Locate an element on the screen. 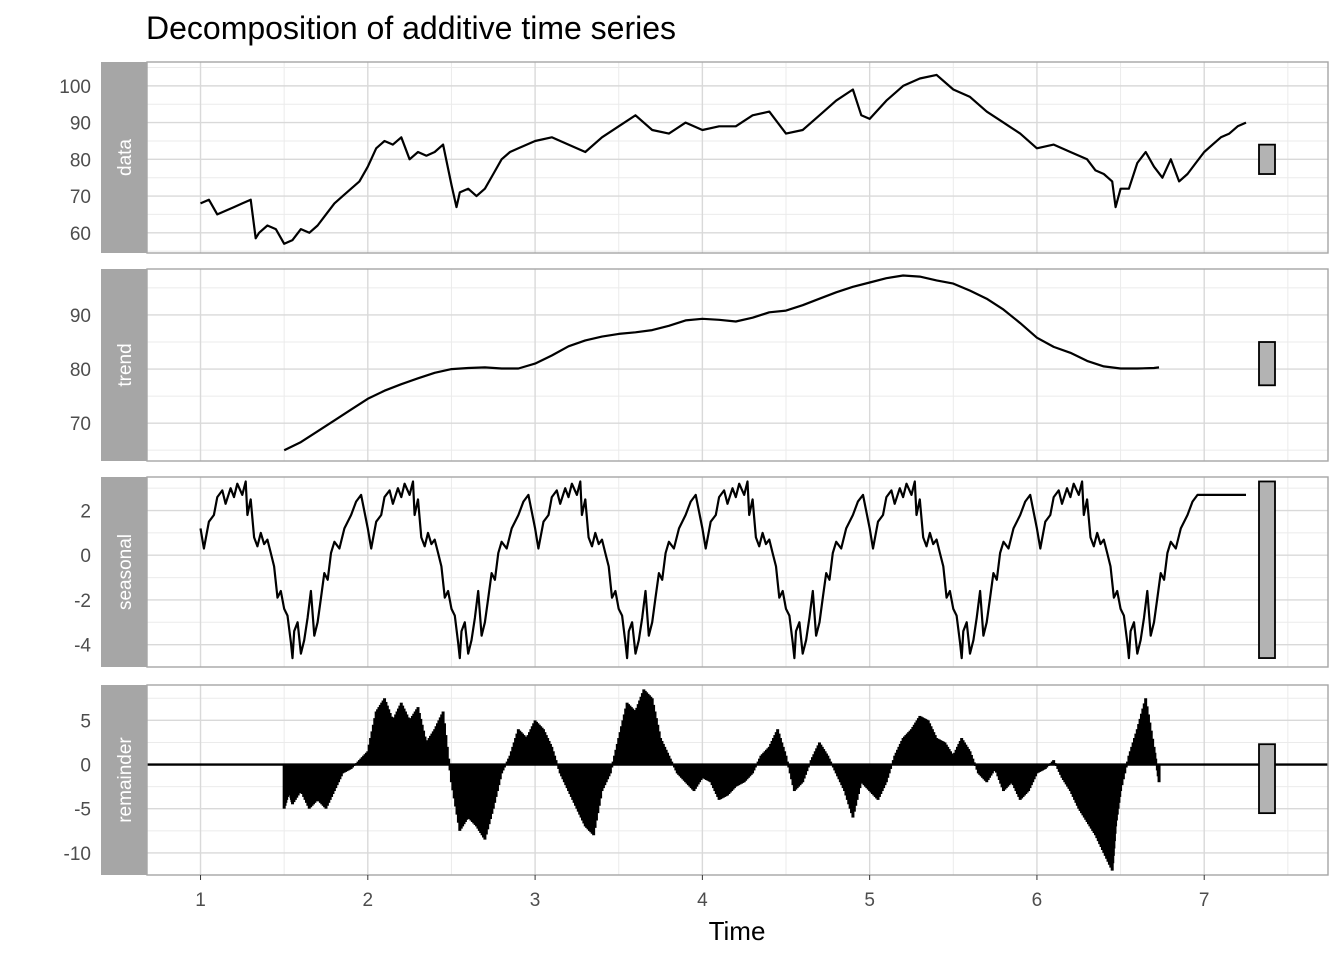 Image resolution: width=1344 pixels, height=960 pixels. y-tick-label: -4 is located at coordinates (82, 646).